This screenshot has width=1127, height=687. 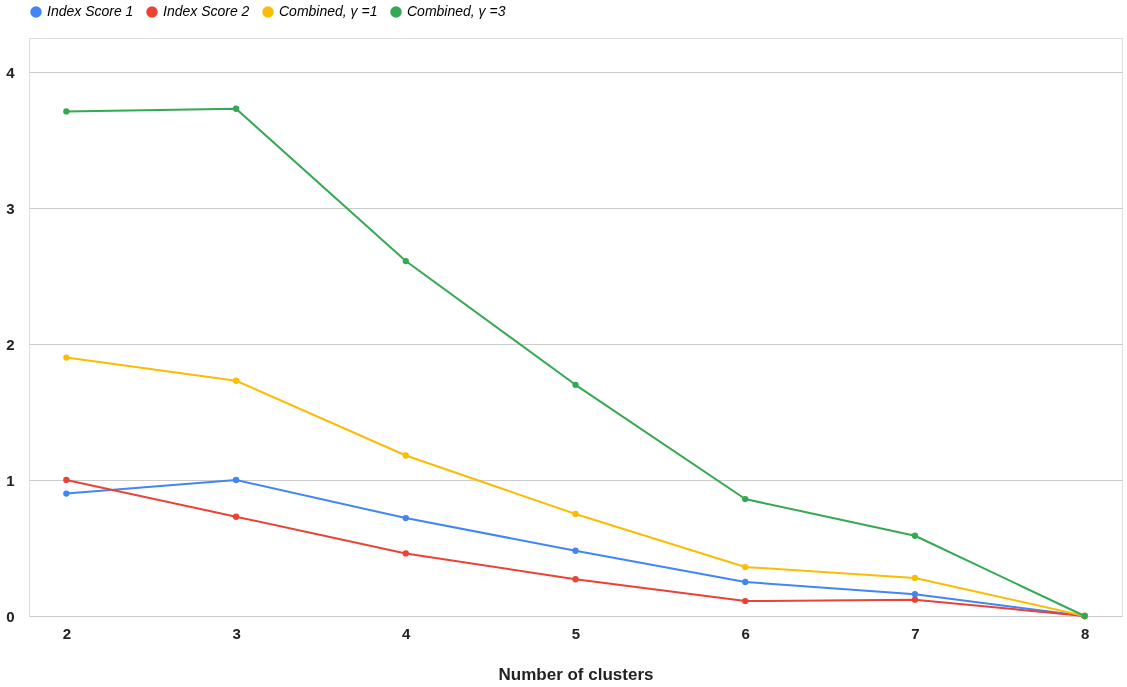 What do you see at coordinates (90, 11) in the screenshot?
I see `legend-label: Index Score 1` at bounding box center [90, 11].